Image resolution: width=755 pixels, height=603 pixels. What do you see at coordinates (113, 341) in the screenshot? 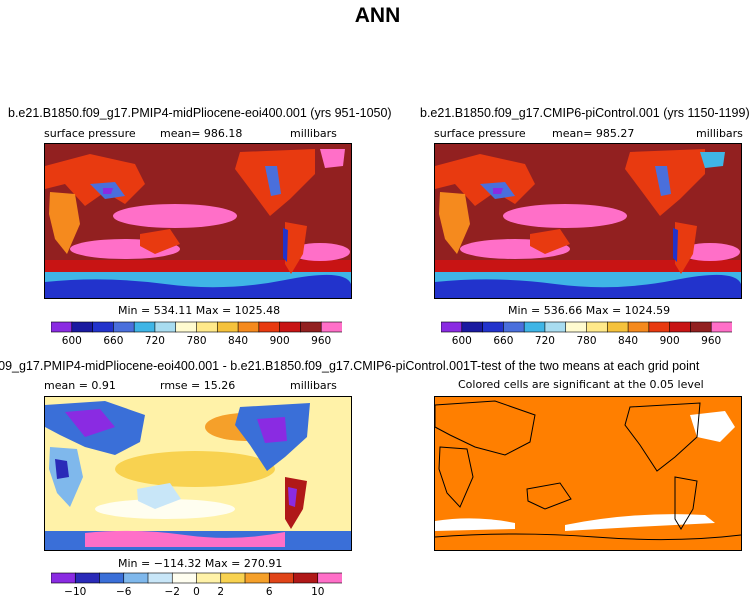
I see `panel1-colorbar-tick-label: 660` at bounding box center [113, 341].